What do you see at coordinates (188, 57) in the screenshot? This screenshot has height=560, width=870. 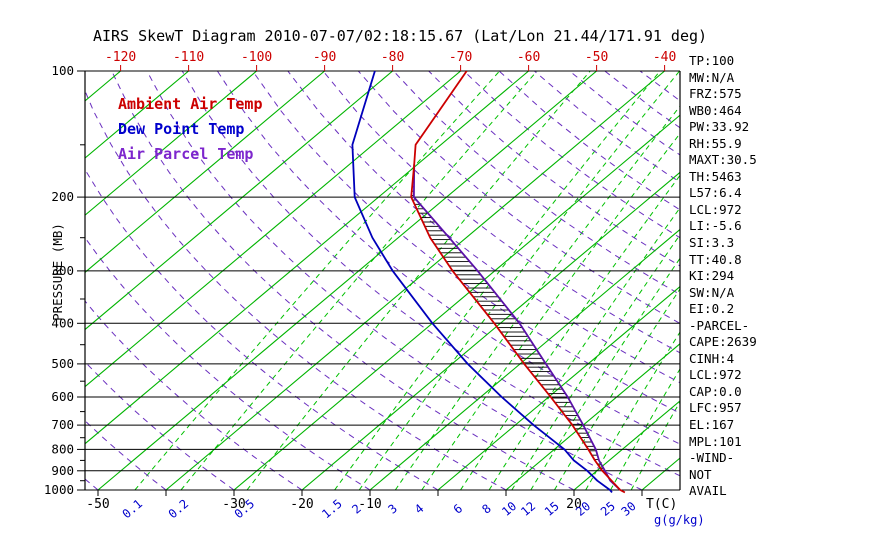 I see `top-temp-tick-label: -110` at bounding box center [188, 57].